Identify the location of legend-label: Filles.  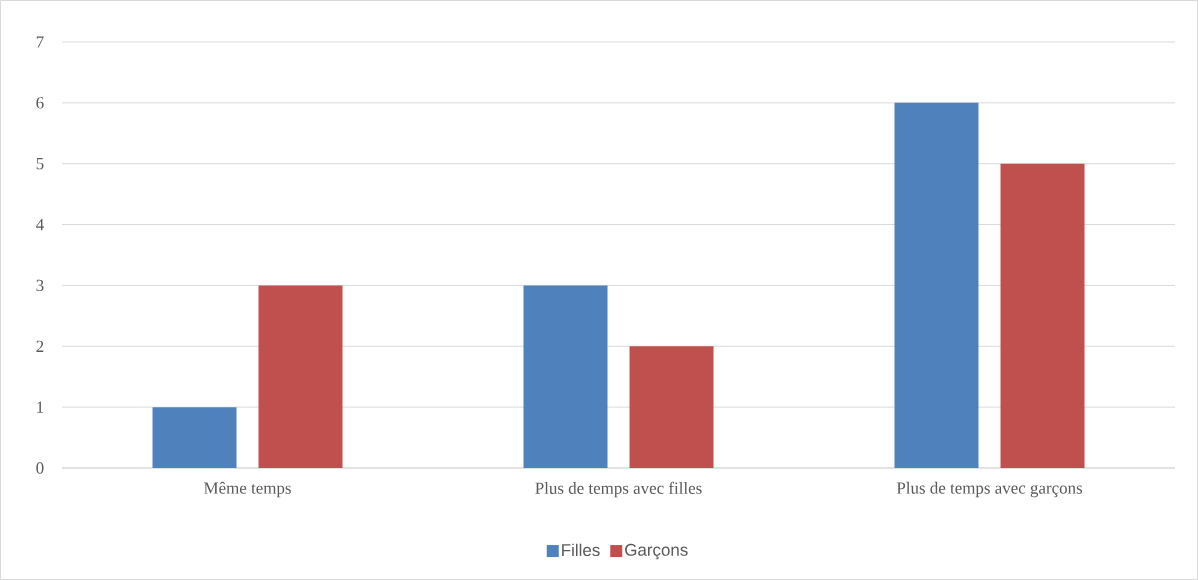
(581, 550).